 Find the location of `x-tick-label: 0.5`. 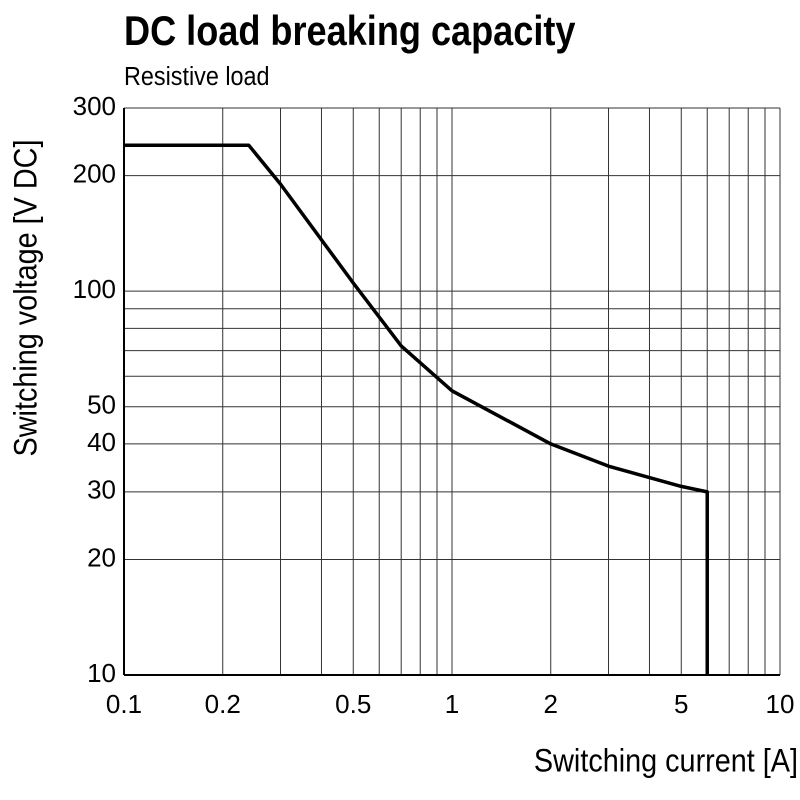

x-tick-label: 0.5 is located at coordinates (353, 704).